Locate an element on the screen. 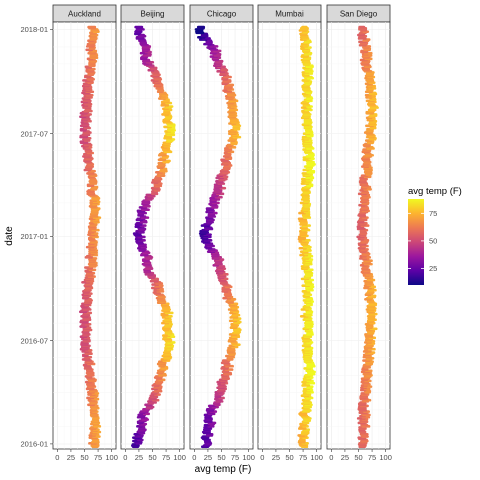 The width and height of the screenshot is (480, 480). y-axis-title: date is located at coordinates (9, 236).